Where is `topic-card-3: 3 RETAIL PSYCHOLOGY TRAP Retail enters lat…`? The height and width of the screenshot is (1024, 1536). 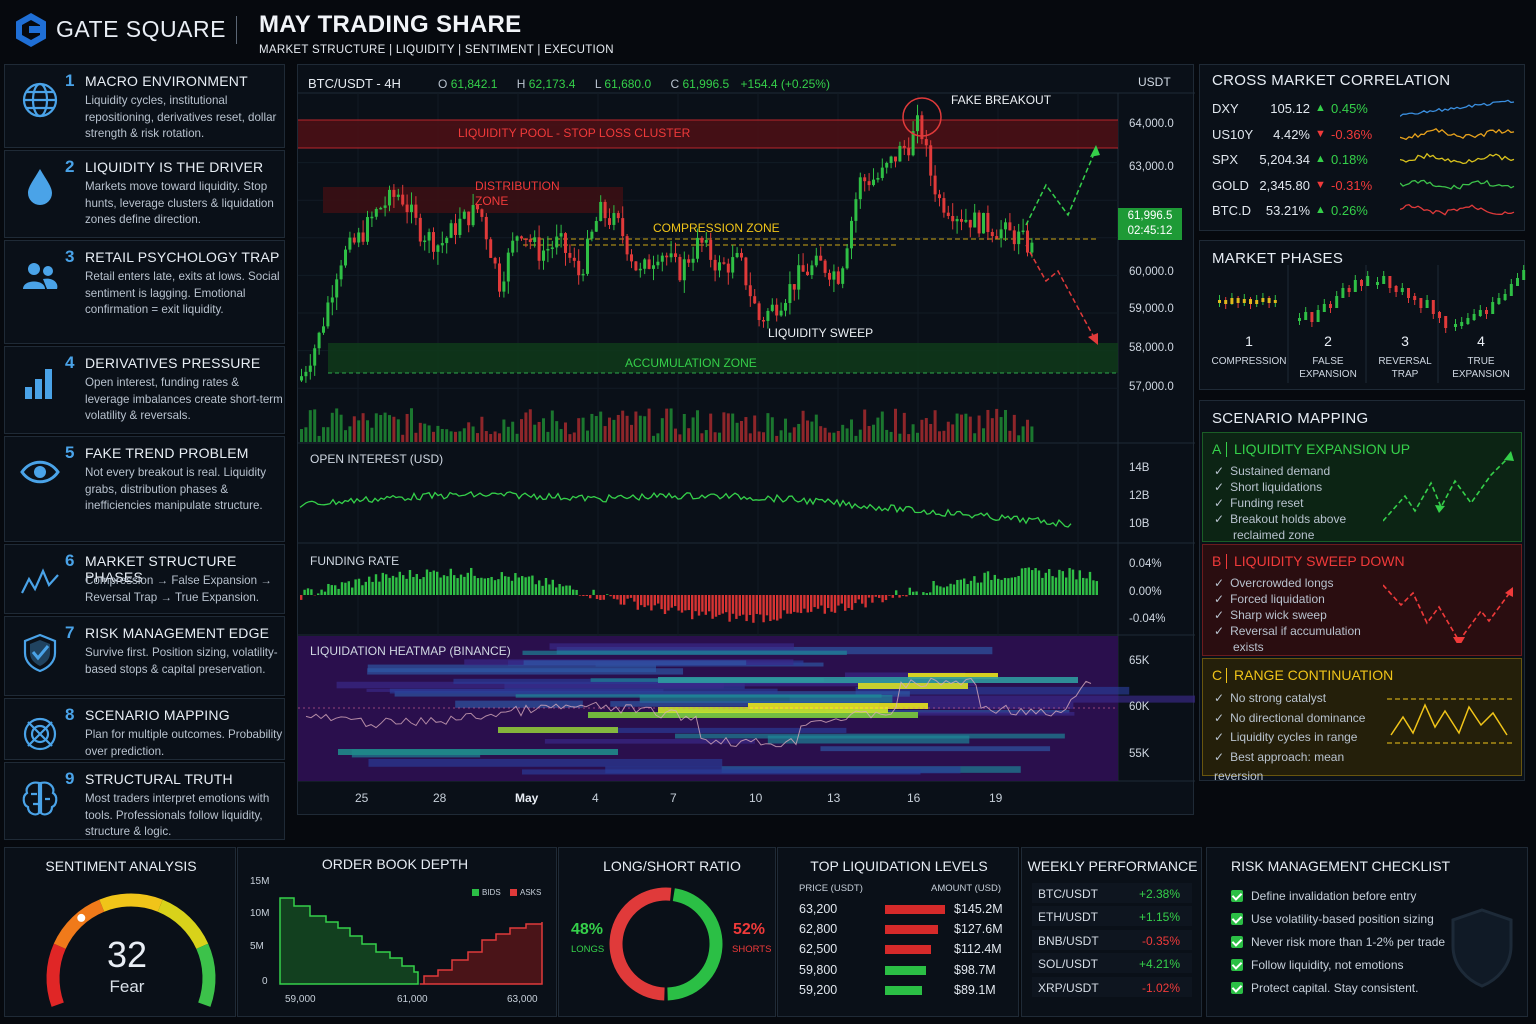 topic-card-3: 3 RETAIL PSYCHOLOGY TRAP Retail enters lat… is located at coordinates (144, 292).